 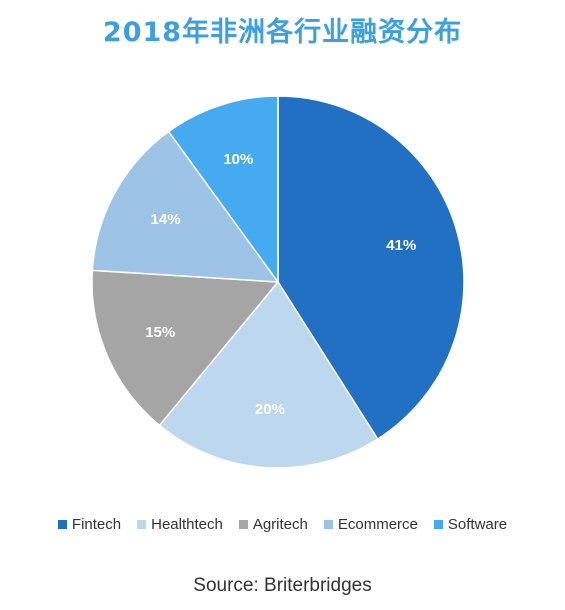 I want to click on data-label-software: 10%, so click(x=238, y=159).